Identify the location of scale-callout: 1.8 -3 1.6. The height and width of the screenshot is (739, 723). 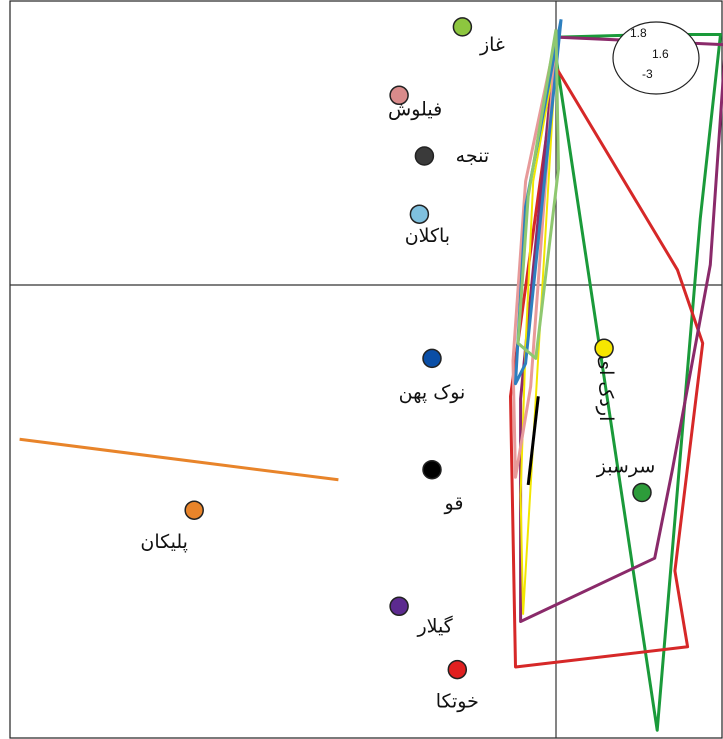
(656, 58).